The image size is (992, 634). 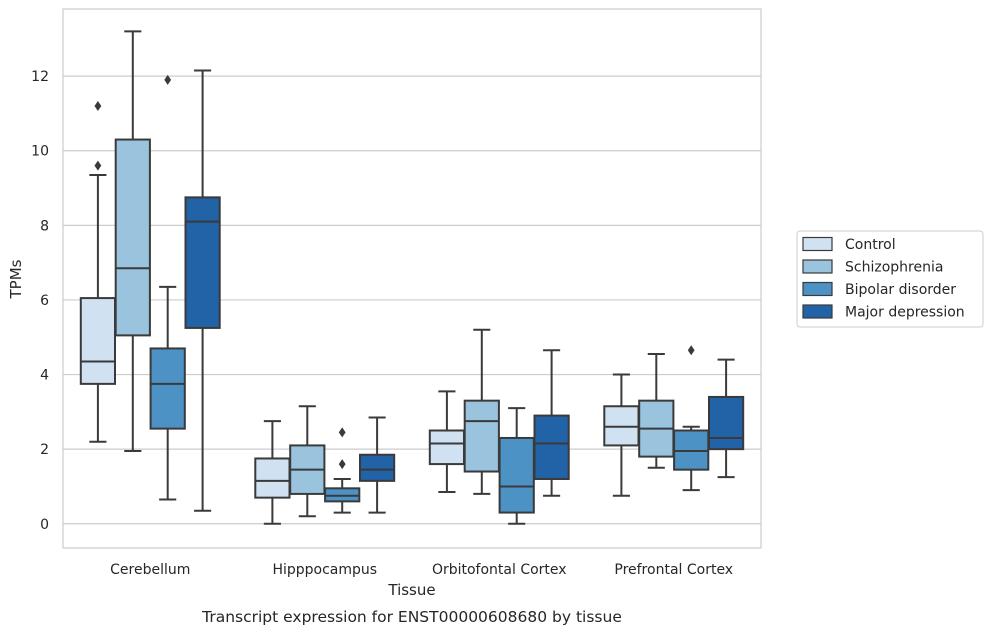 I want to click on y-tick-label: 4, so click(x=44, y=376).